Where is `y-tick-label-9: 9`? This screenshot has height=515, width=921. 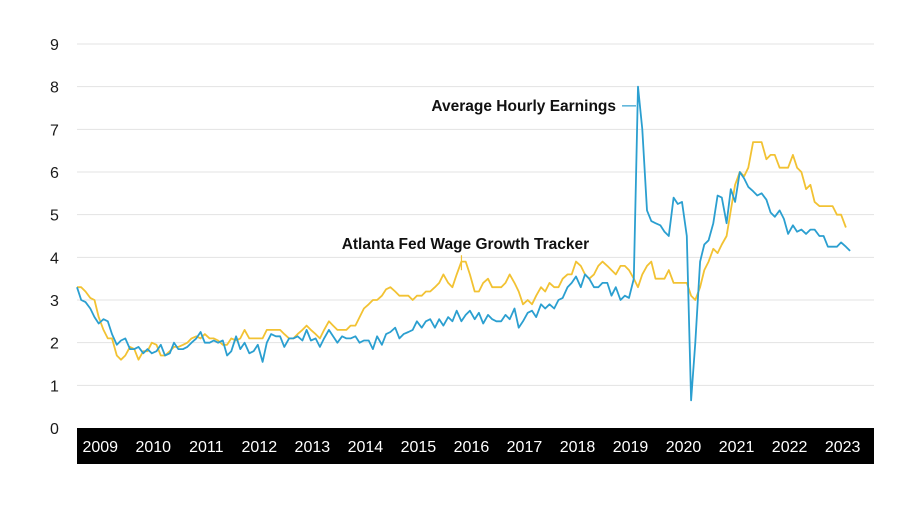
y-tick-label-9: 9 is located at coordinates (54, 45).